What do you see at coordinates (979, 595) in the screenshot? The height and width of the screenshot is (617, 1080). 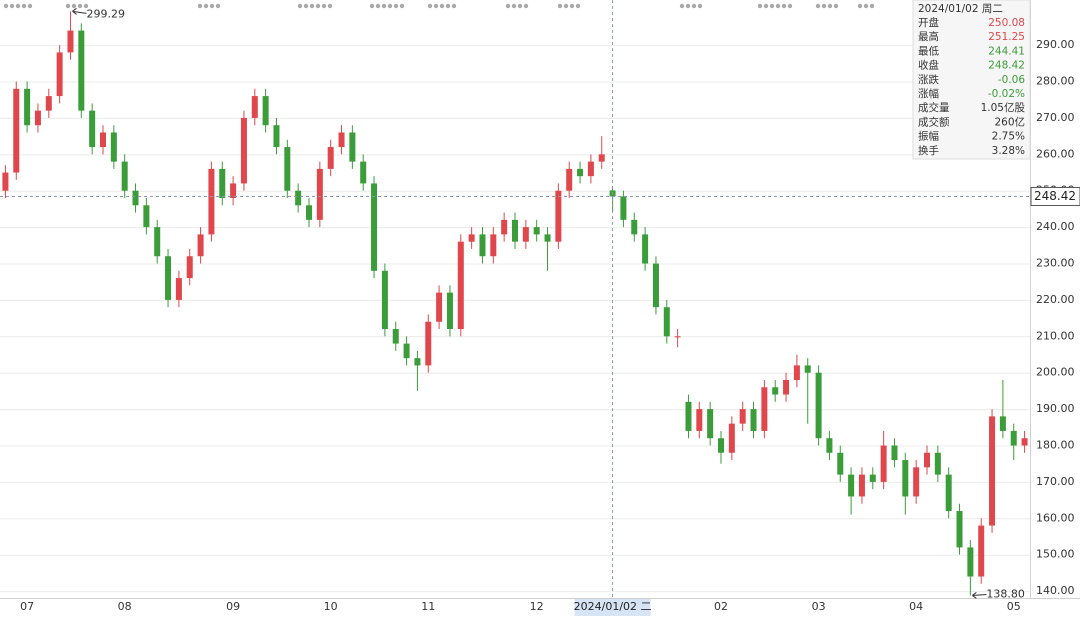 I see `min-arrow` at bounding box center [979, 595].